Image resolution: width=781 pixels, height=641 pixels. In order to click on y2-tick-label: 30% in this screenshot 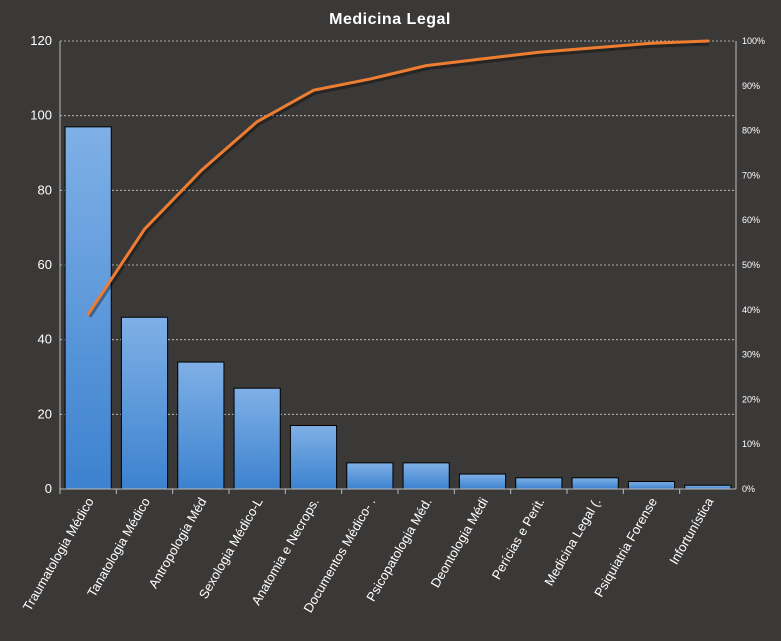, I will do `click(751, 355)`.